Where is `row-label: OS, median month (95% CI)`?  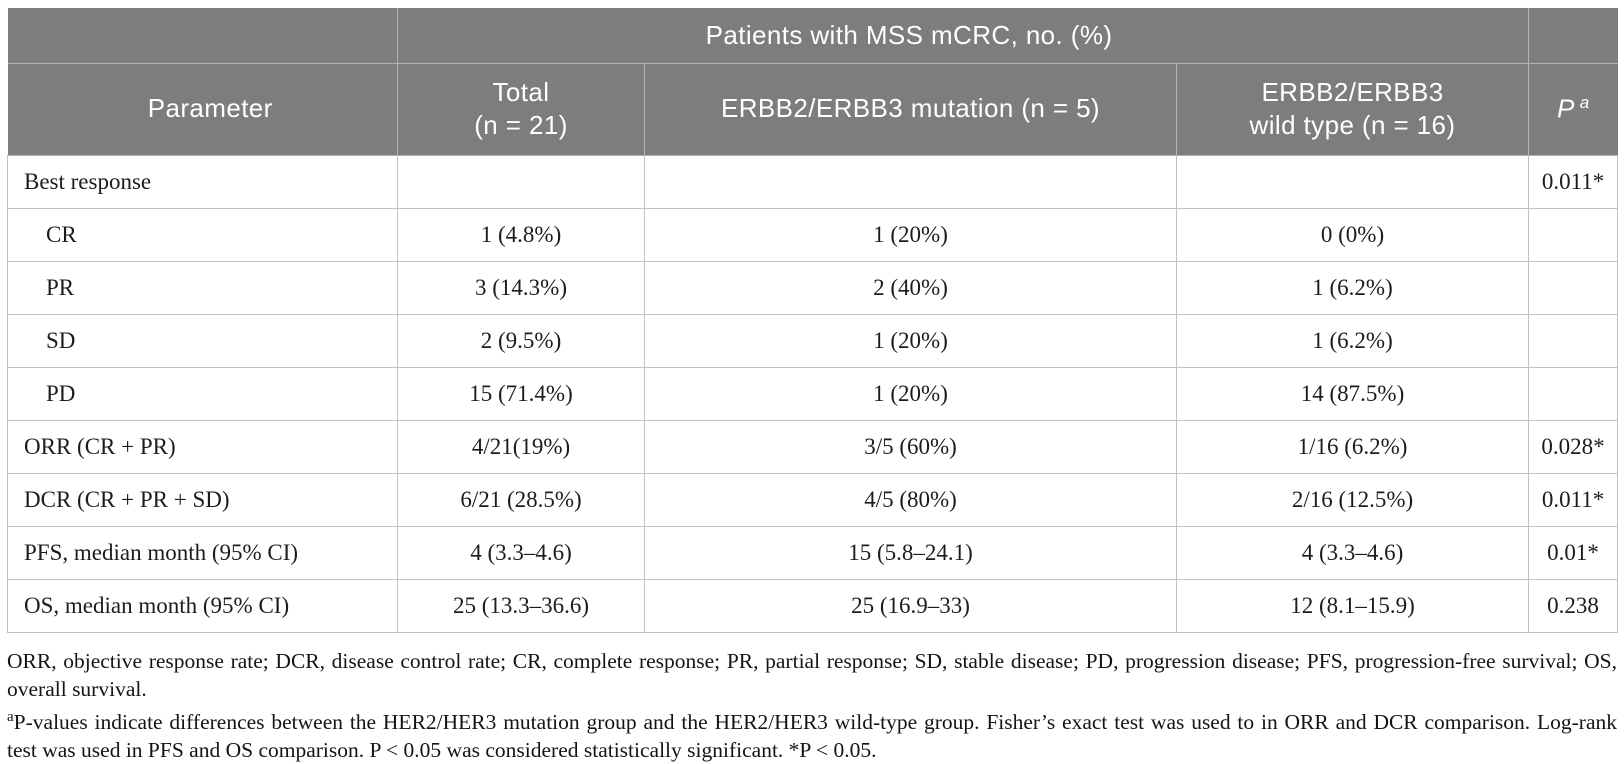 row-label: OS, median month (95% CI) is located at coordinates (202, 605).